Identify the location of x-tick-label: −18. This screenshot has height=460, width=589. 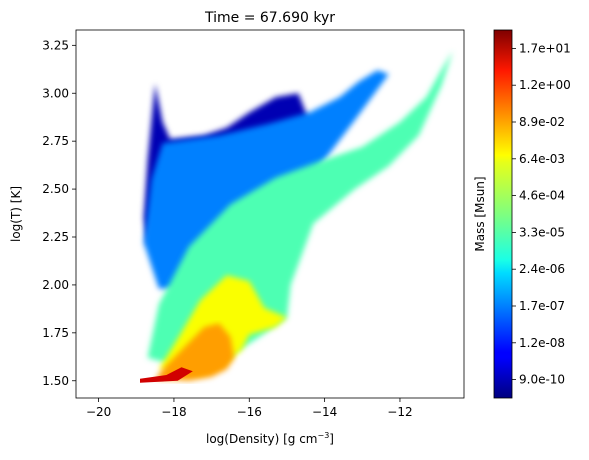
(173, 412).